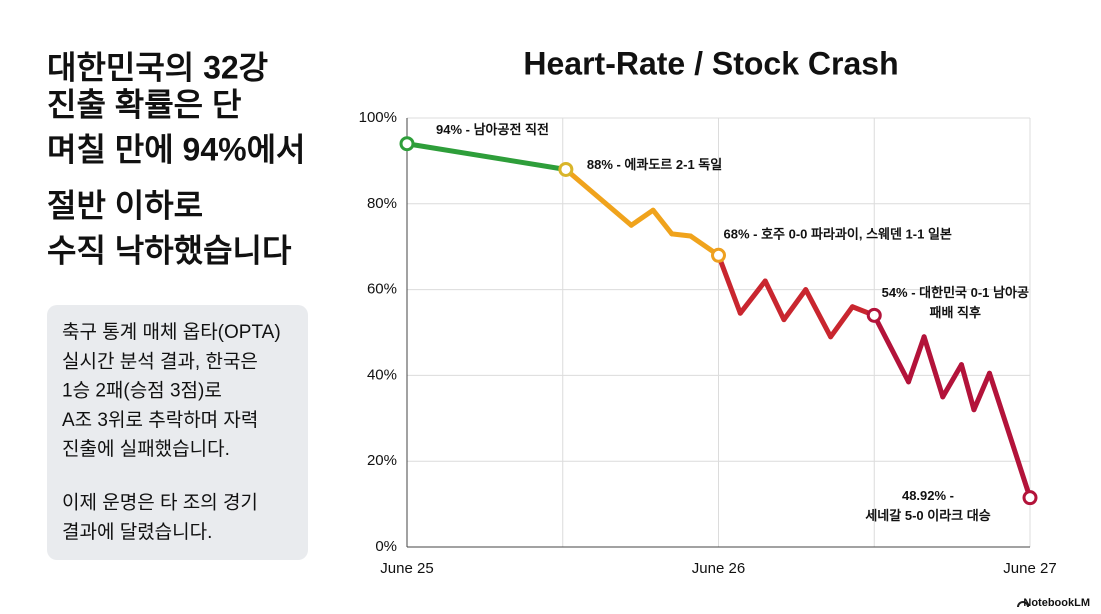  What do you see at coordinates (492, 129) in the screenshot?
I see `annotation: 94% - 남아공전 직전` at bounding box center [492, 129].